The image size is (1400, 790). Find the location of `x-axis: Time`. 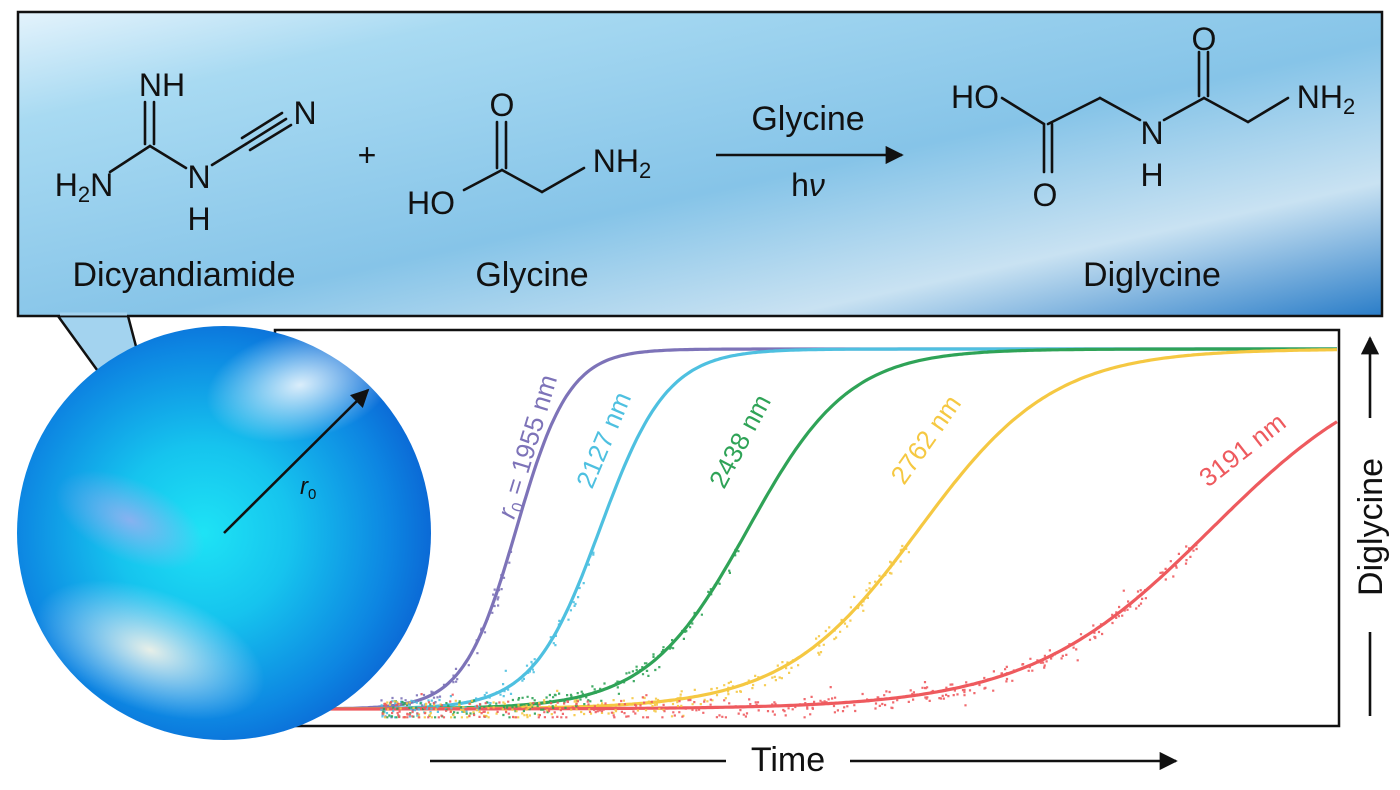

x-axis: Time is located at coordinates (804, 760).